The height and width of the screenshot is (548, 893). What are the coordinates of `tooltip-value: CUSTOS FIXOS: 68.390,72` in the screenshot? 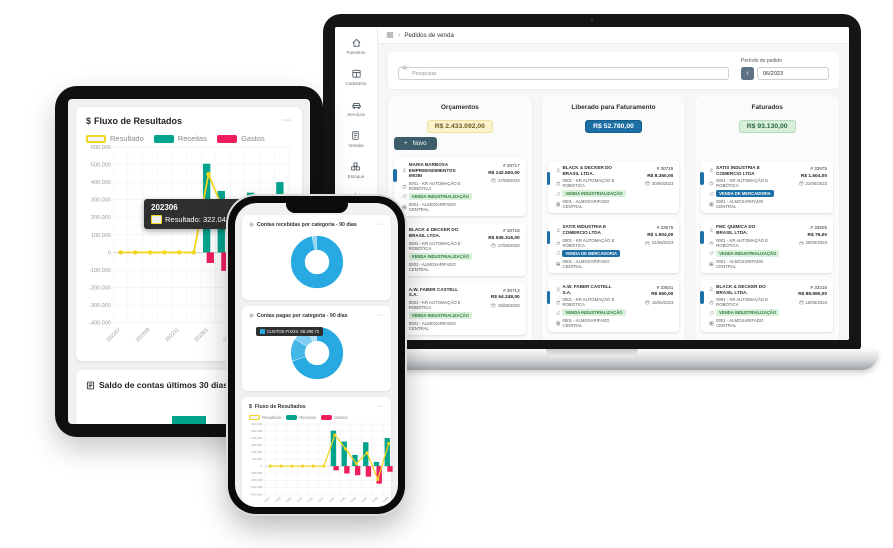 It's located at (293, 331).